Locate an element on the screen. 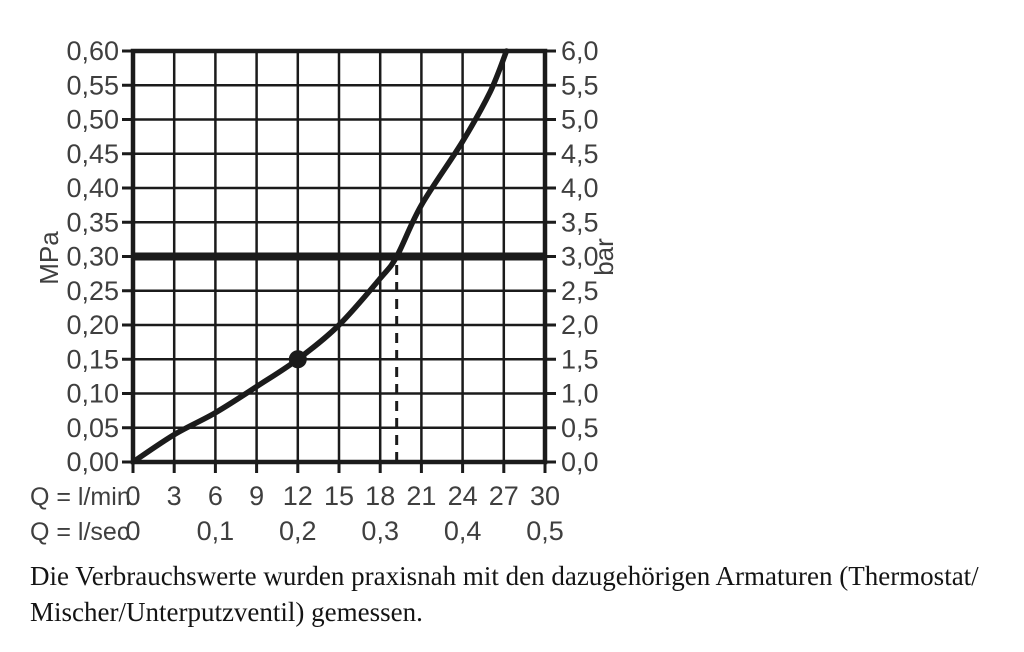 This screenshot has height=652, width=1024. y-left-tick-label: 0,00 is located at coordinates (92, 462).